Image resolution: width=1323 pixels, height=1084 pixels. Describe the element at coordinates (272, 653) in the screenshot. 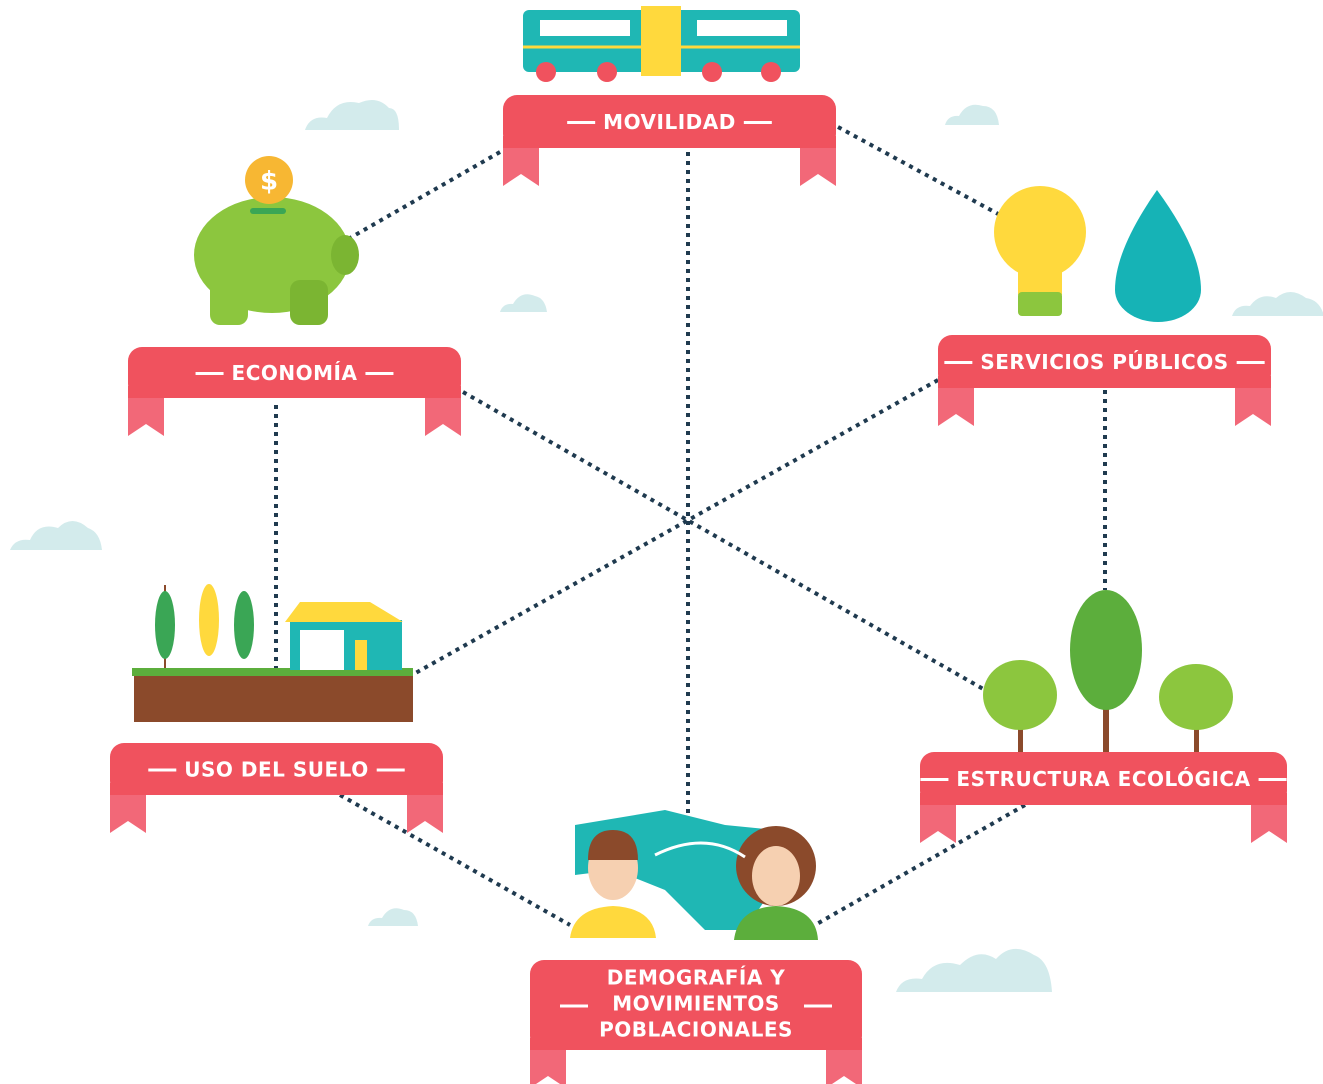

I see `land-icon` at that location.